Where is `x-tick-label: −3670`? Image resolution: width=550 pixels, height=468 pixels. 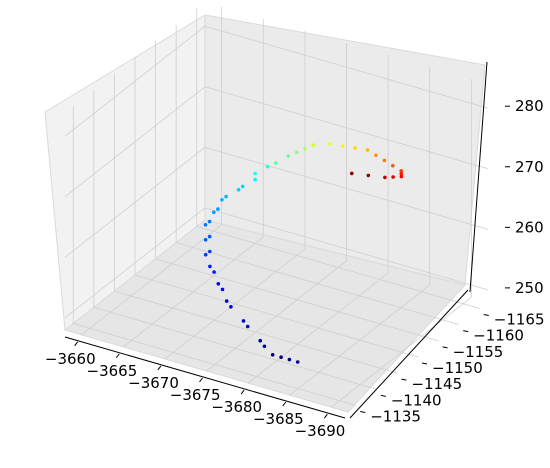
x-tick-label: −3670 is located at coordinates (153, 383).